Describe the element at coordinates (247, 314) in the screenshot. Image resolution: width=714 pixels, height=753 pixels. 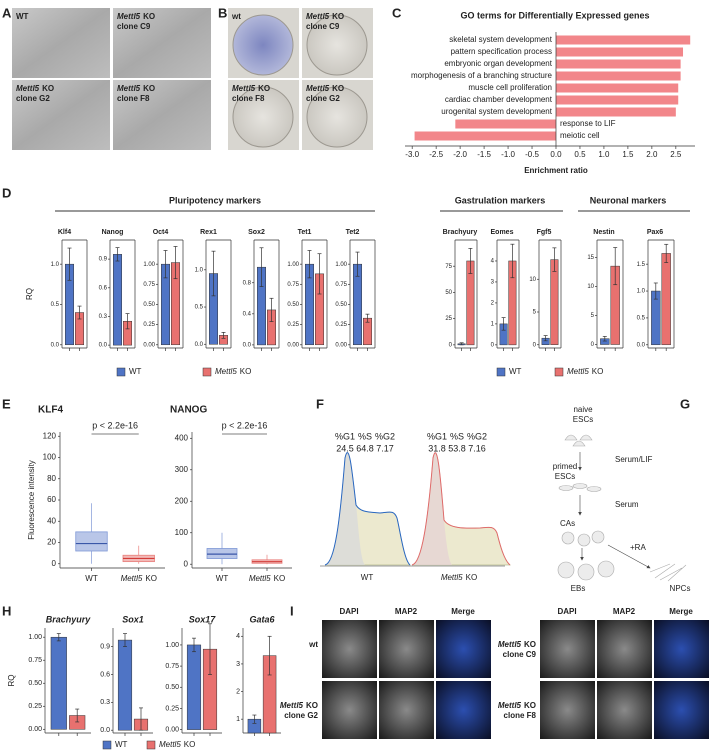
I see `y-tick-label: 0.4` at that location.